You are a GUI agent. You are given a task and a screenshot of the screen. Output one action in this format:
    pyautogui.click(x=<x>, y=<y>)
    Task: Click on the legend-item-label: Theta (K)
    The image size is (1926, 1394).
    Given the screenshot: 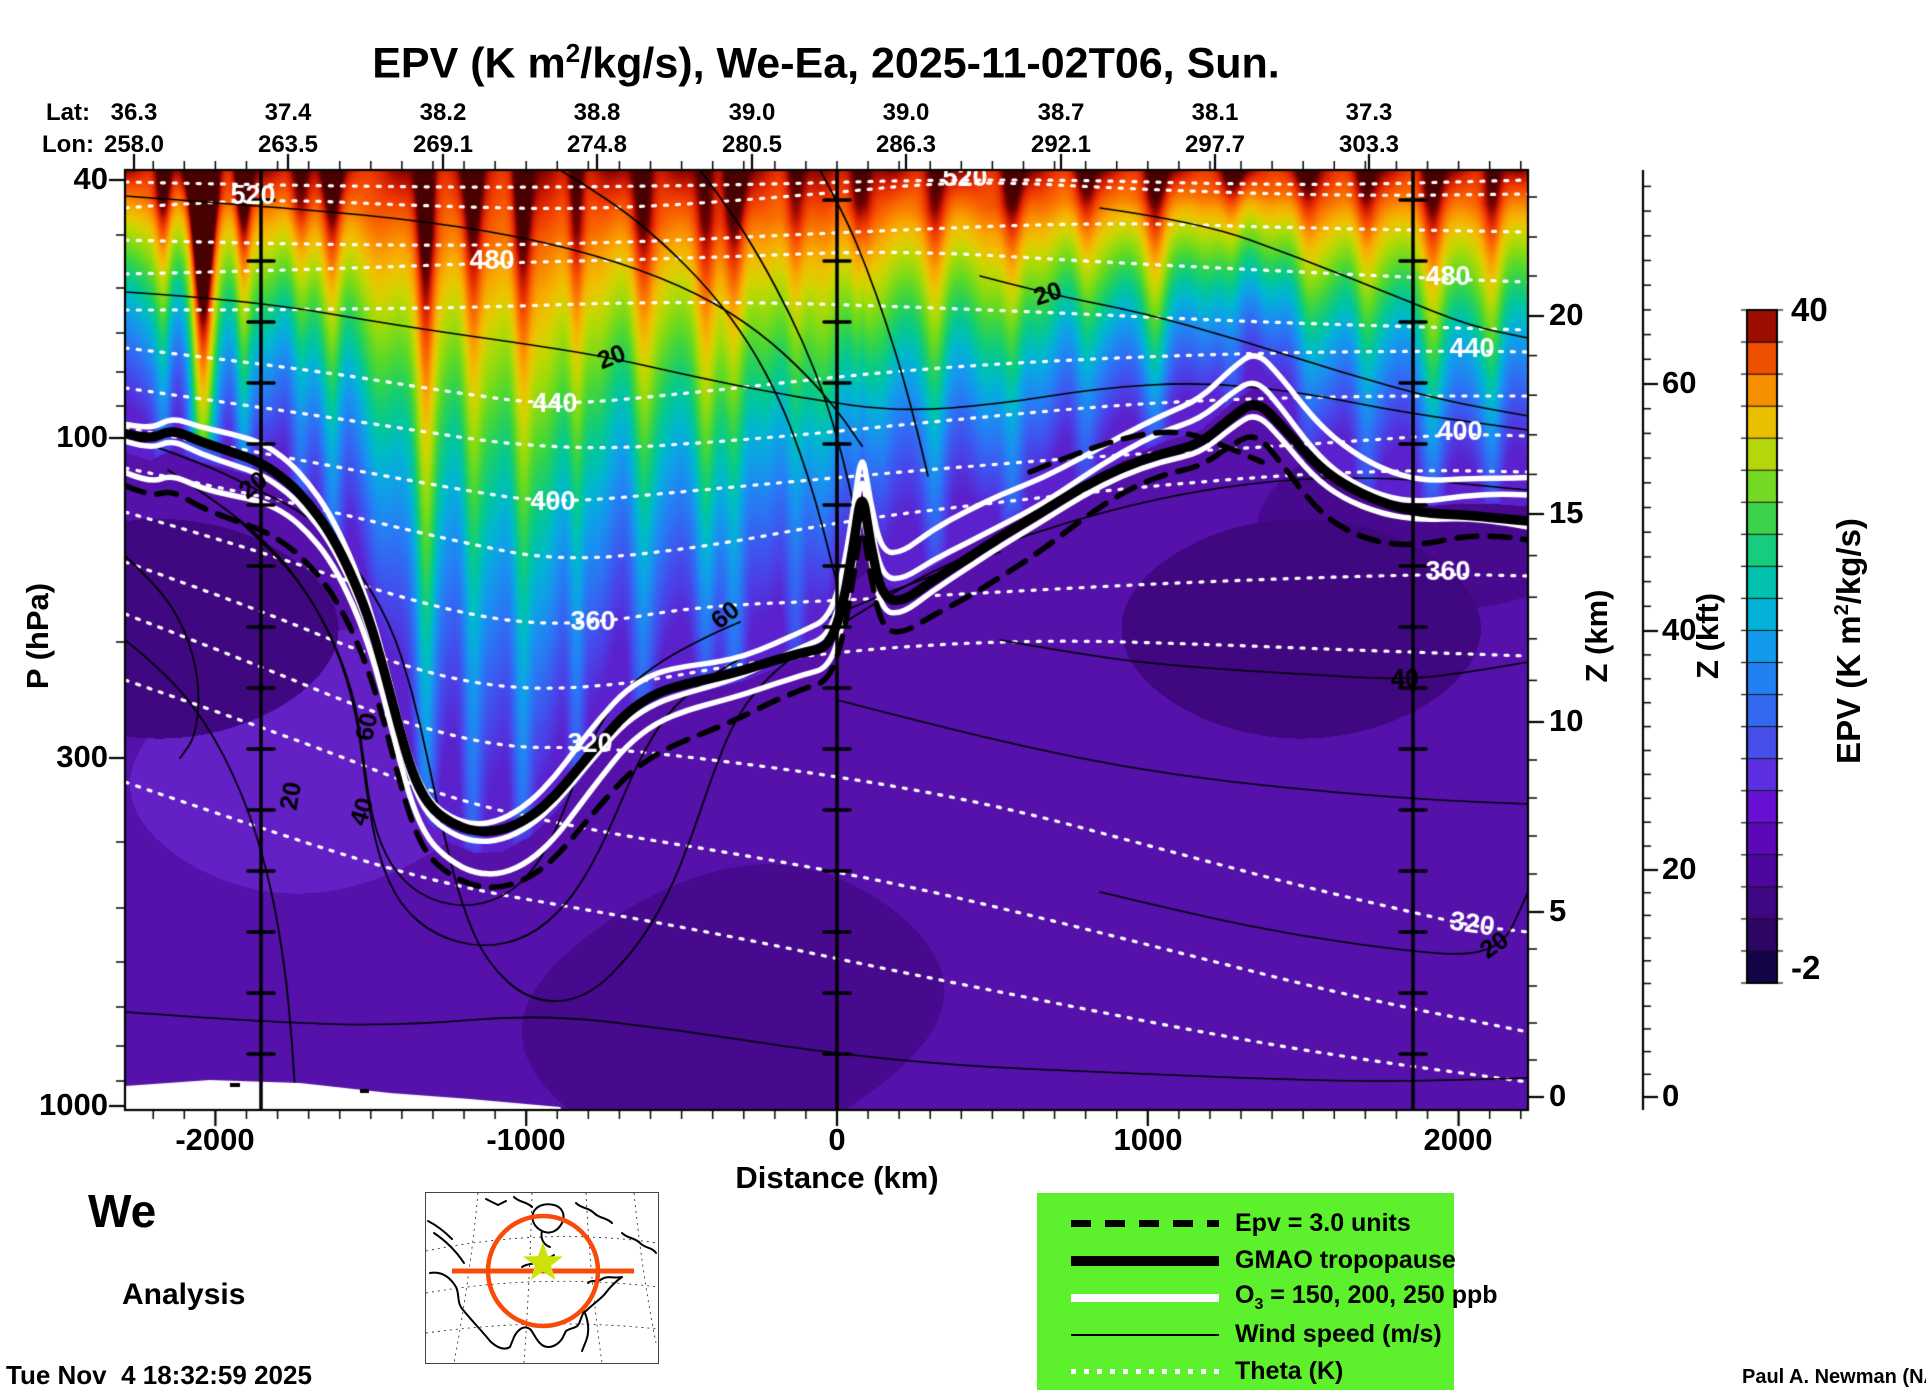 What is the action you would take?
    pyautogui.click(x=1289, y=1371)
    